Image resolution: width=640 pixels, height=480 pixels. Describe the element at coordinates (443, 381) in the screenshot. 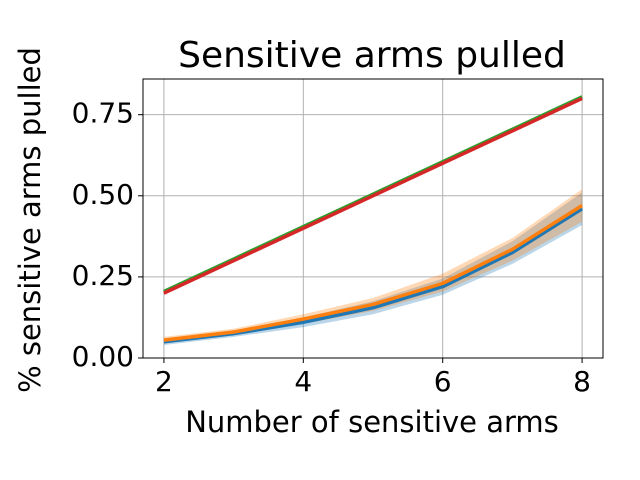

I see `x-tick-label: 6` at that location.